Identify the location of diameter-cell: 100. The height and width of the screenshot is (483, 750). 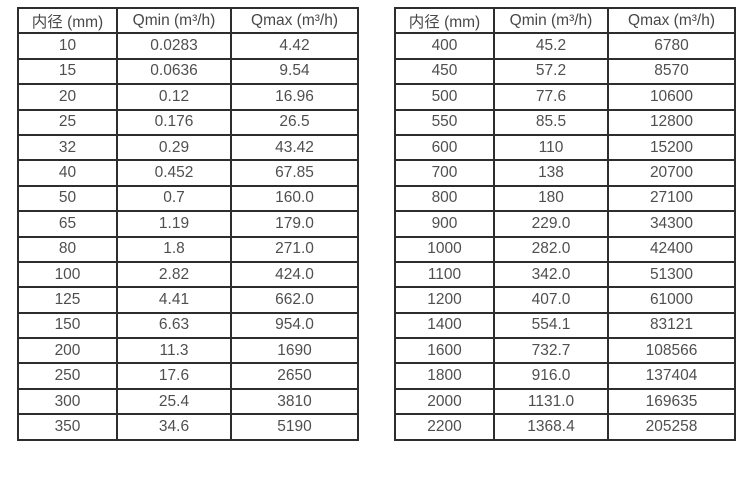
(67, 274).